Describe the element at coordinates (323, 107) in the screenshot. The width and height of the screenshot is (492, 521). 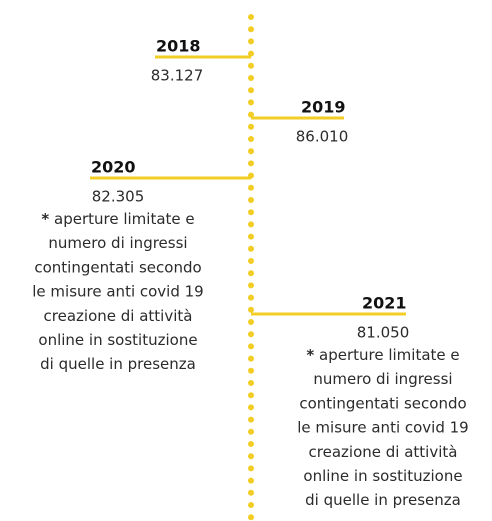
I see `year-label: 2019` at that location.